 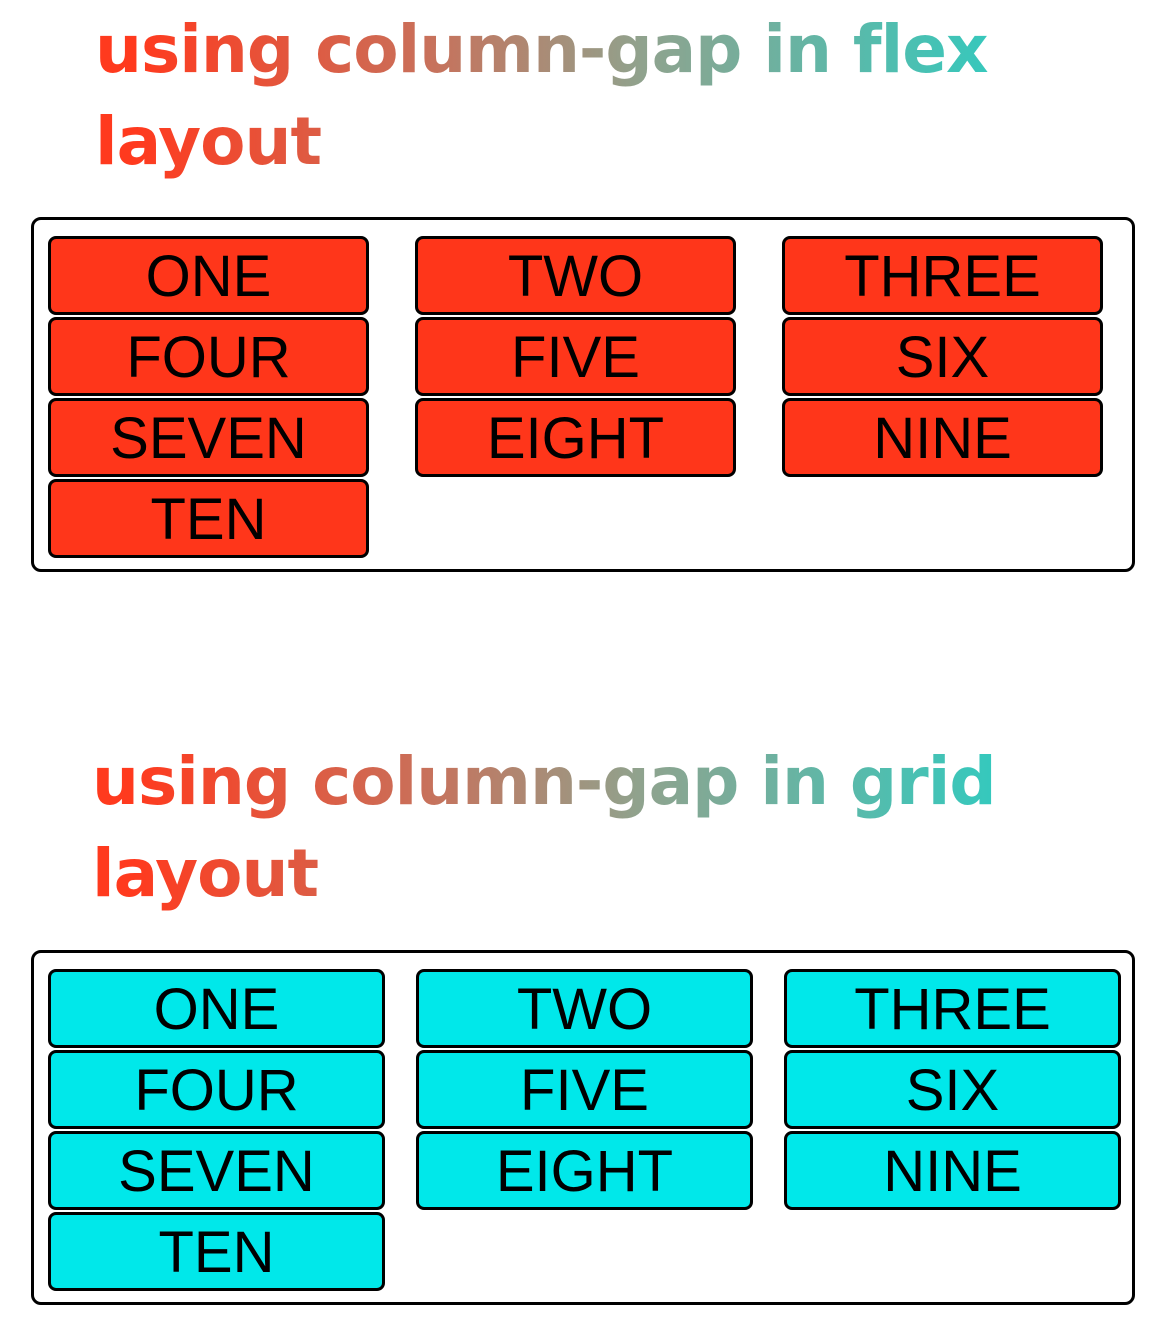 I want to click on grid-item-six: SIX, so click(x=952, y=1089).